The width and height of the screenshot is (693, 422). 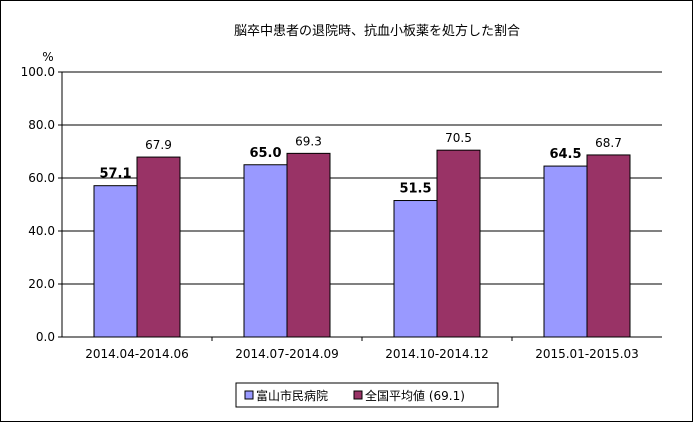 What do you see at coordinates (158, 145) in the screenshot?
I see `data-label: 67.9` at bounding box center [158, 145].